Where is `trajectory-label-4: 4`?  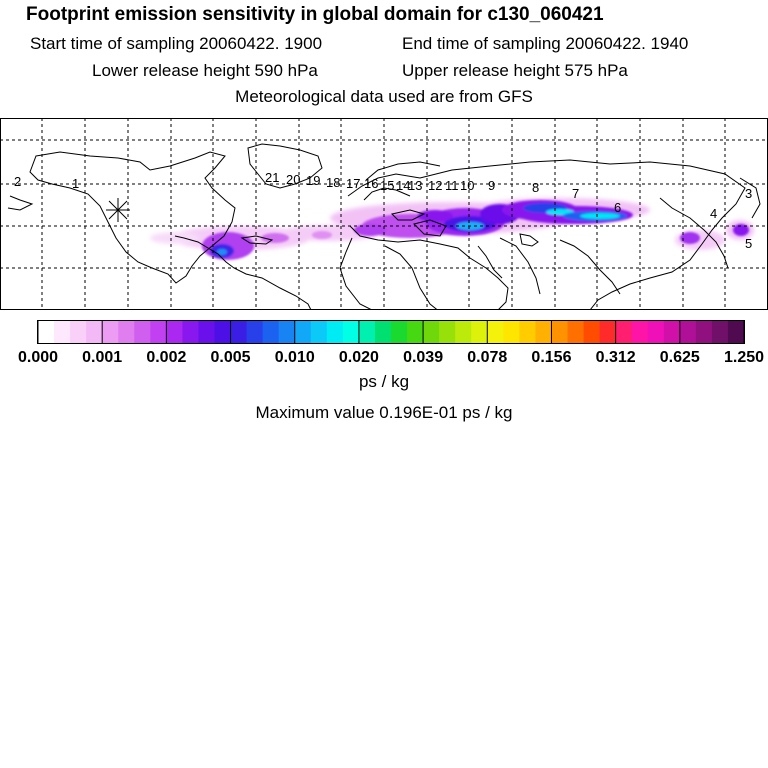
trajectory-label-4: 4 is located at coordinates (713, 213).